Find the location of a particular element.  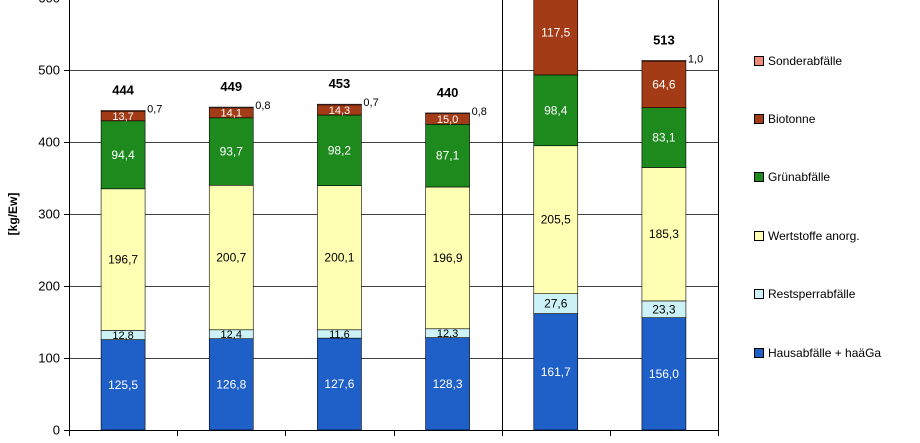

legend-item: Restsperrabfälle is located at coordinates (804, 294).